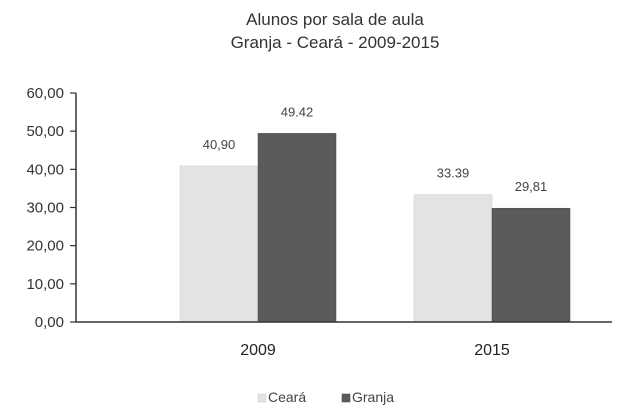  Describe the element at coordinates (346, 398) in the screenshot. I see `legend-swatch-granja` at that location.